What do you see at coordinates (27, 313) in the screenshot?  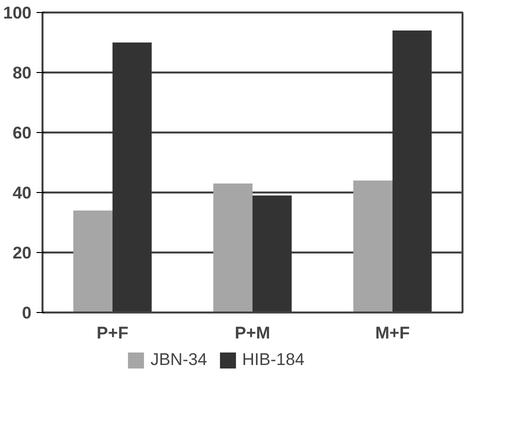 I see `y-tick-label: 0` at bounding box center [27, 313].